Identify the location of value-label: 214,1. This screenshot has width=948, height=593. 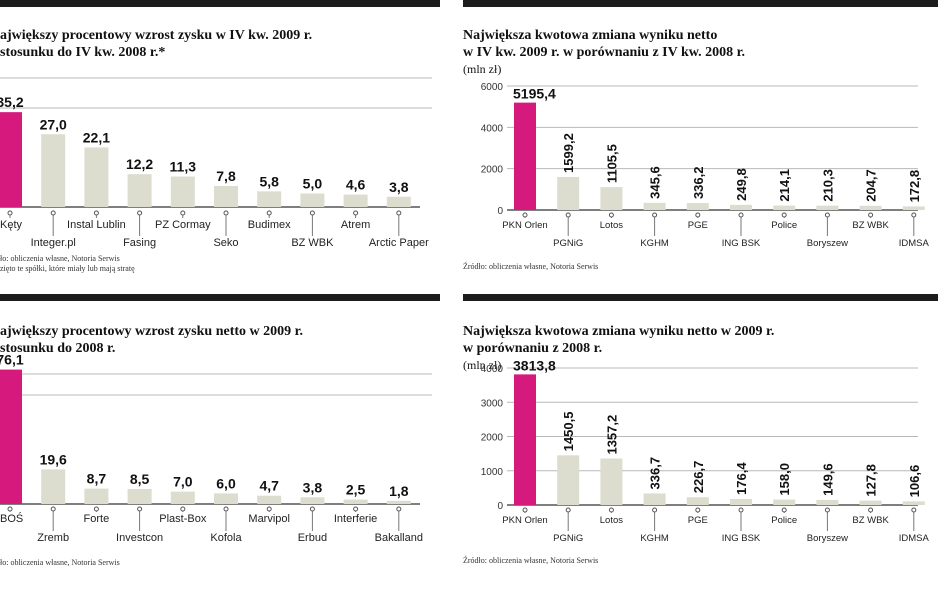
(784, 185).